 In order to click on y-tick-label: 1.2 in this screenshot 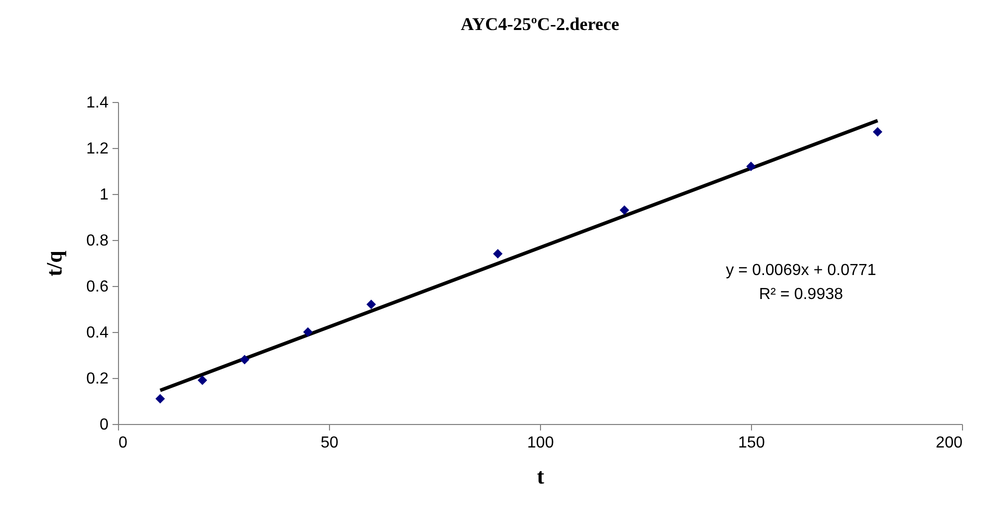, I will do `click(97, 149)`.